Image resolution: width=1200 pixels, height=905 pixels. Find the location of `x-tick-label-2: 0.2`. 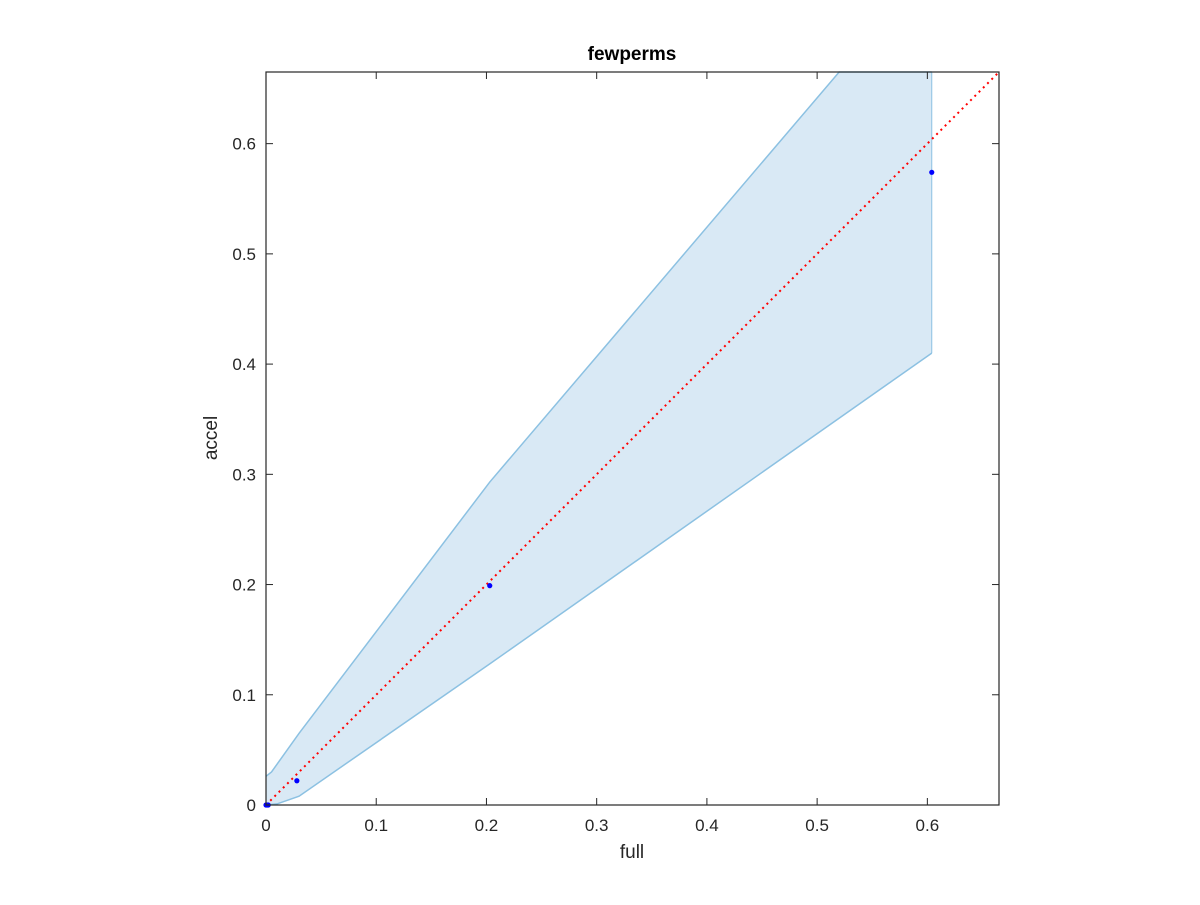

x-tick-label-2: 0.2 is located at coordinates (487, 825).